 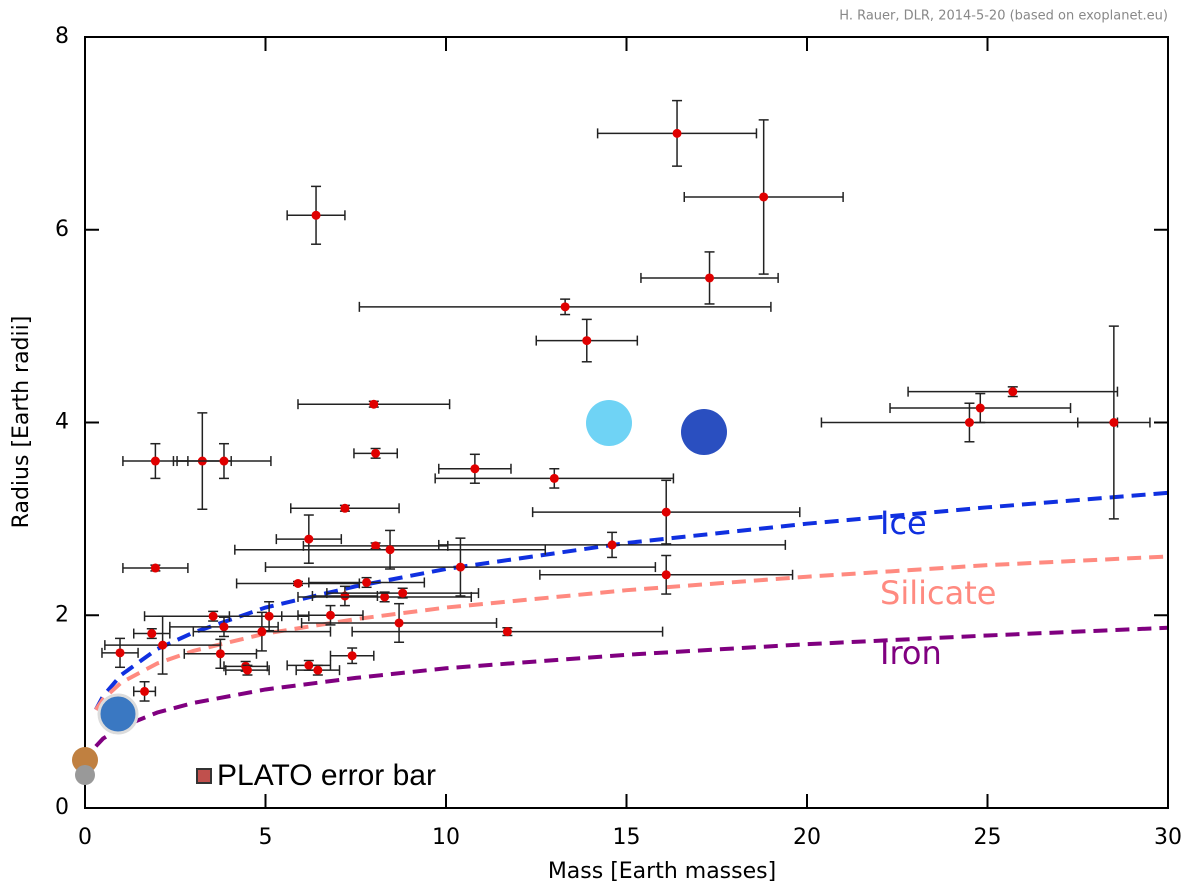 I want to click on y-tick-label: 2, so click(x=62, y=614).